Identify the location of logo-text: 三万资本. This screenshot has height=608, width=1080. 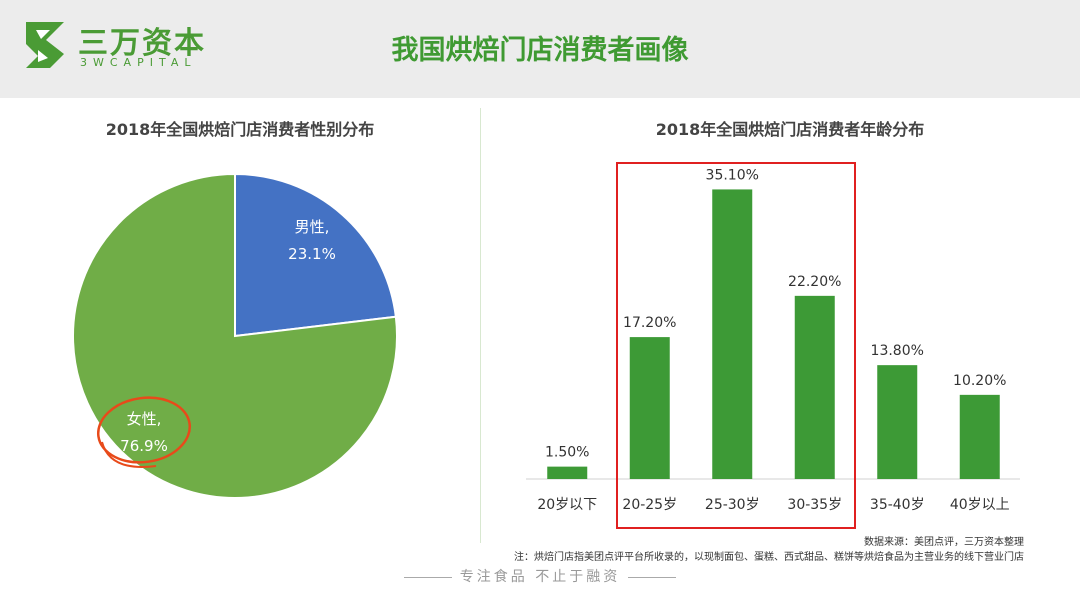
(142, 43).